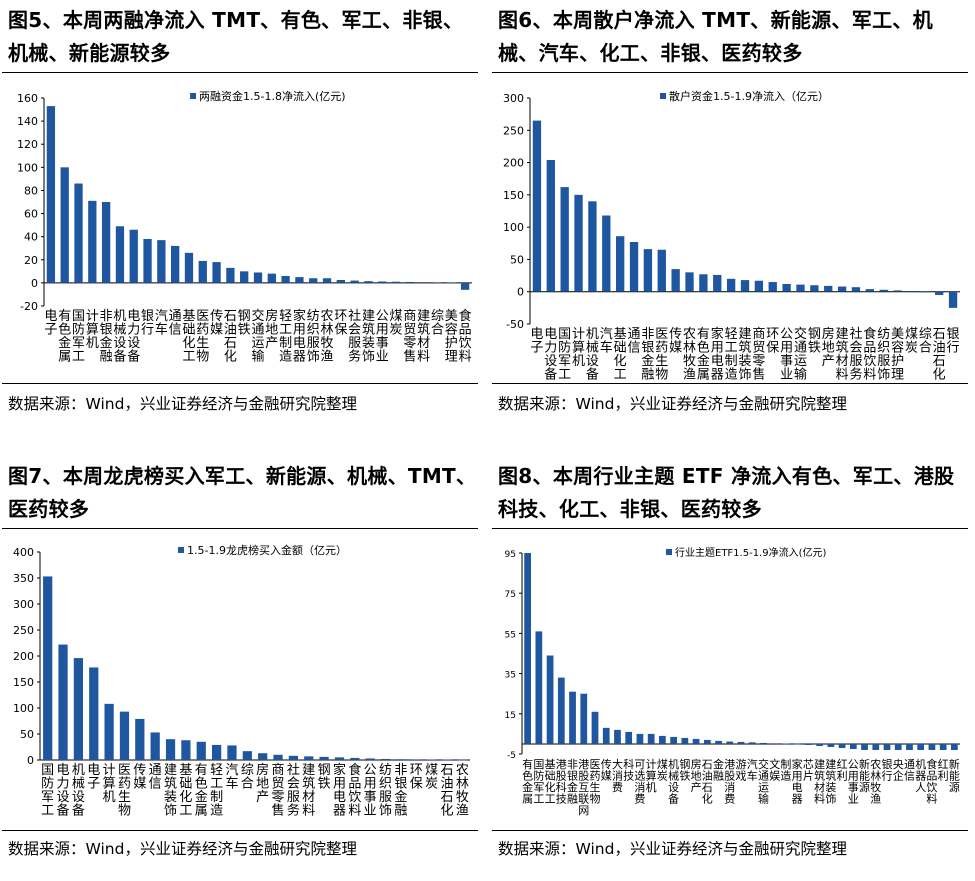 The image size is (975, 881). Describe the element at coordinates (193, 96) in the screenshot. I see `legend-swatch` at that location.